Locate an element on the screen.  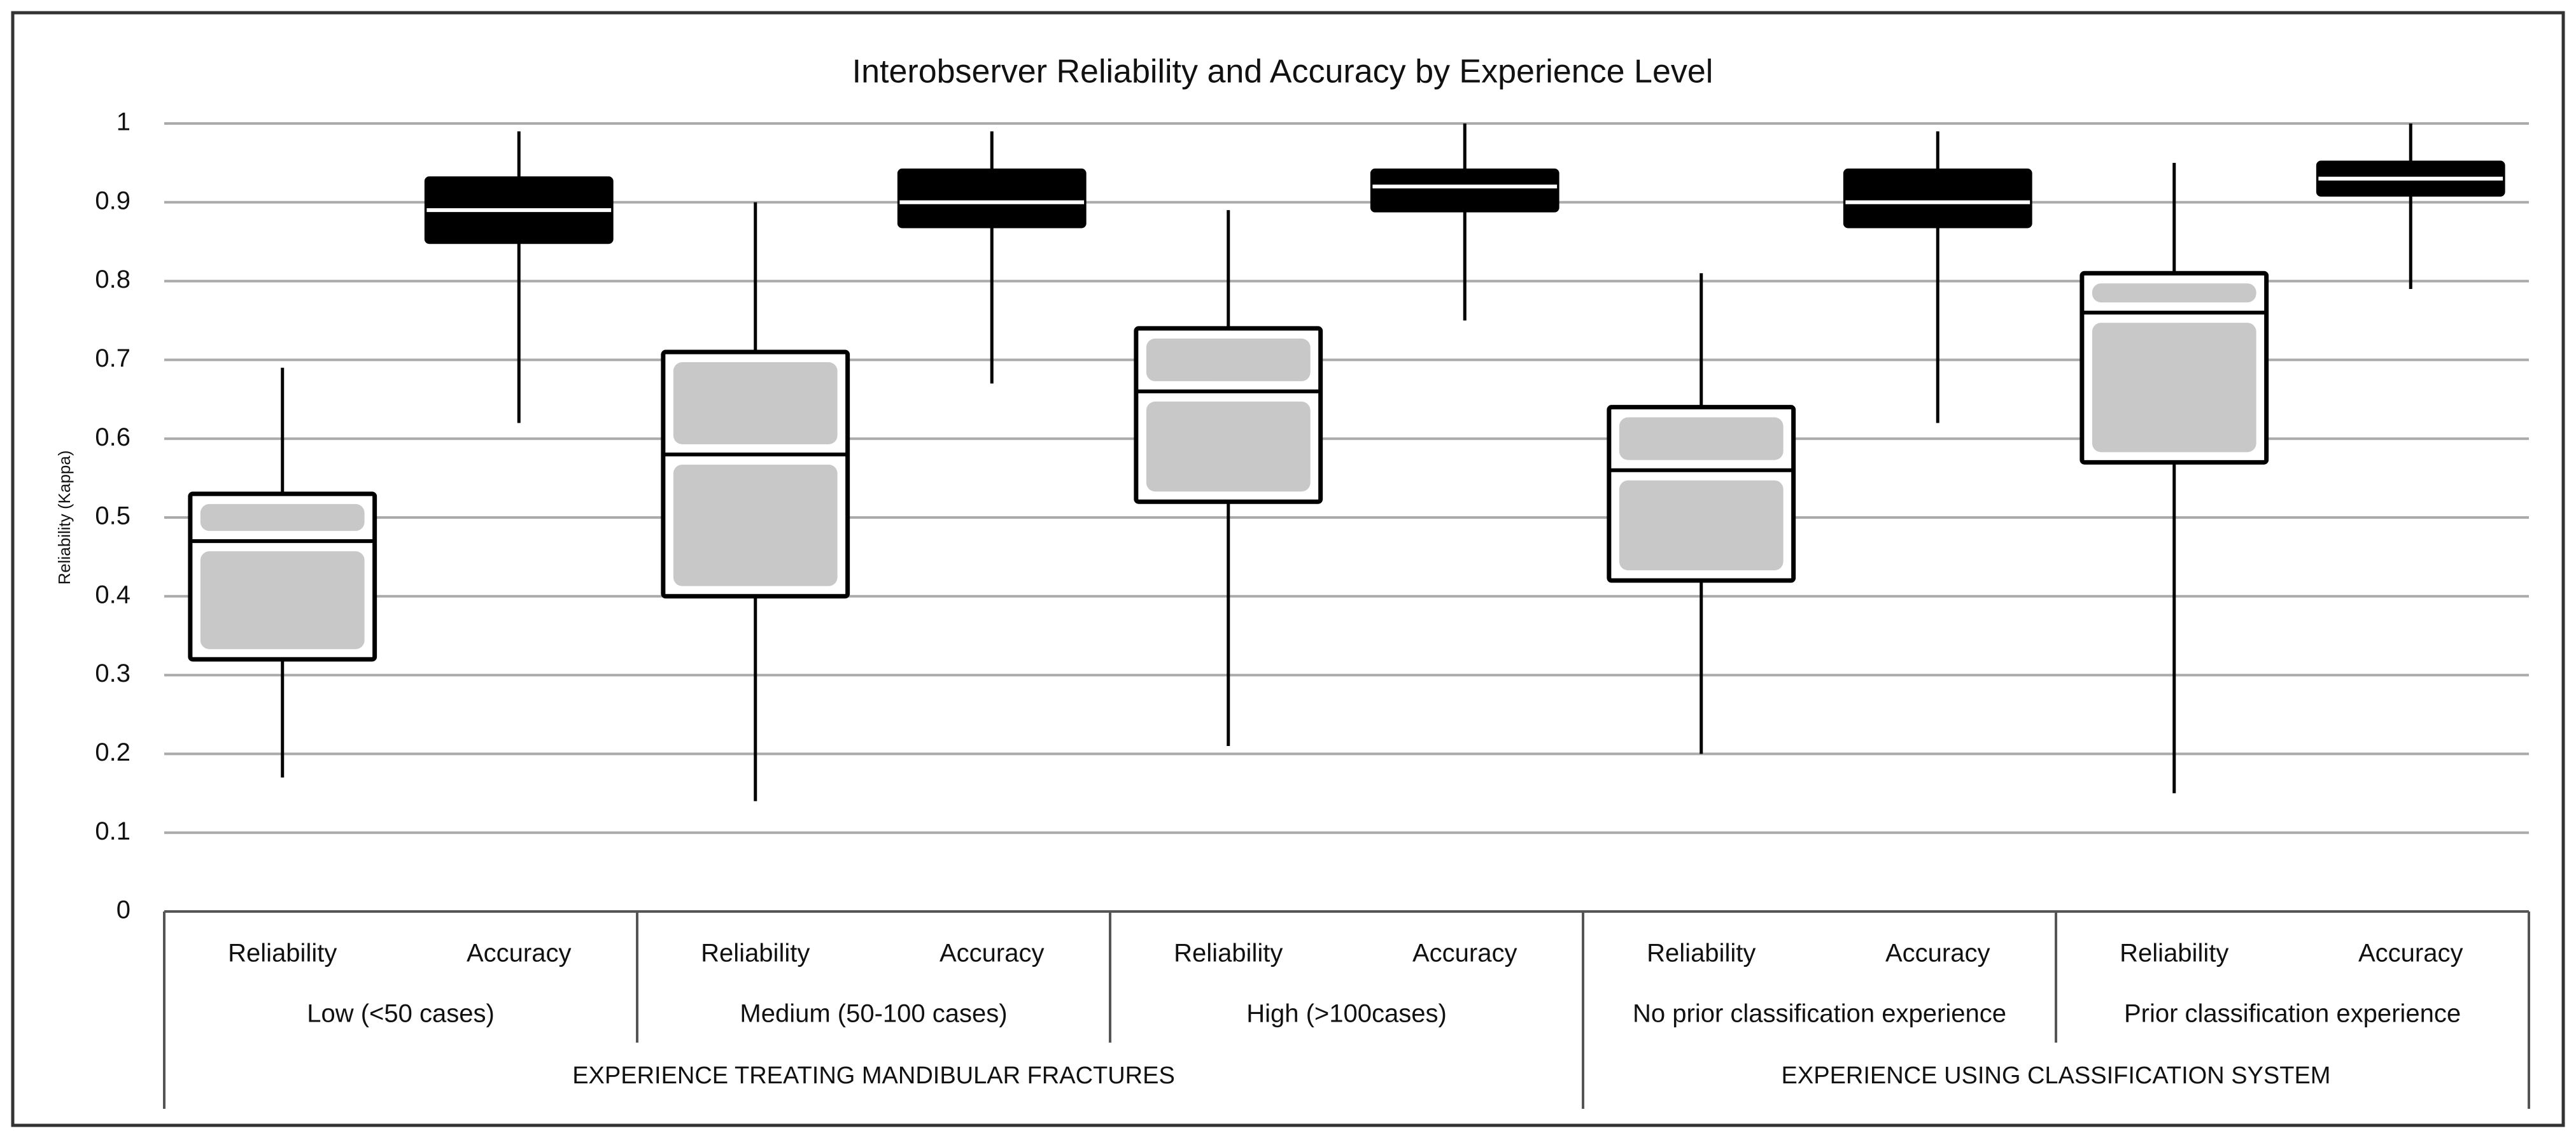
category-label: No prior classification experience is located at coordinates (1820, 1014).